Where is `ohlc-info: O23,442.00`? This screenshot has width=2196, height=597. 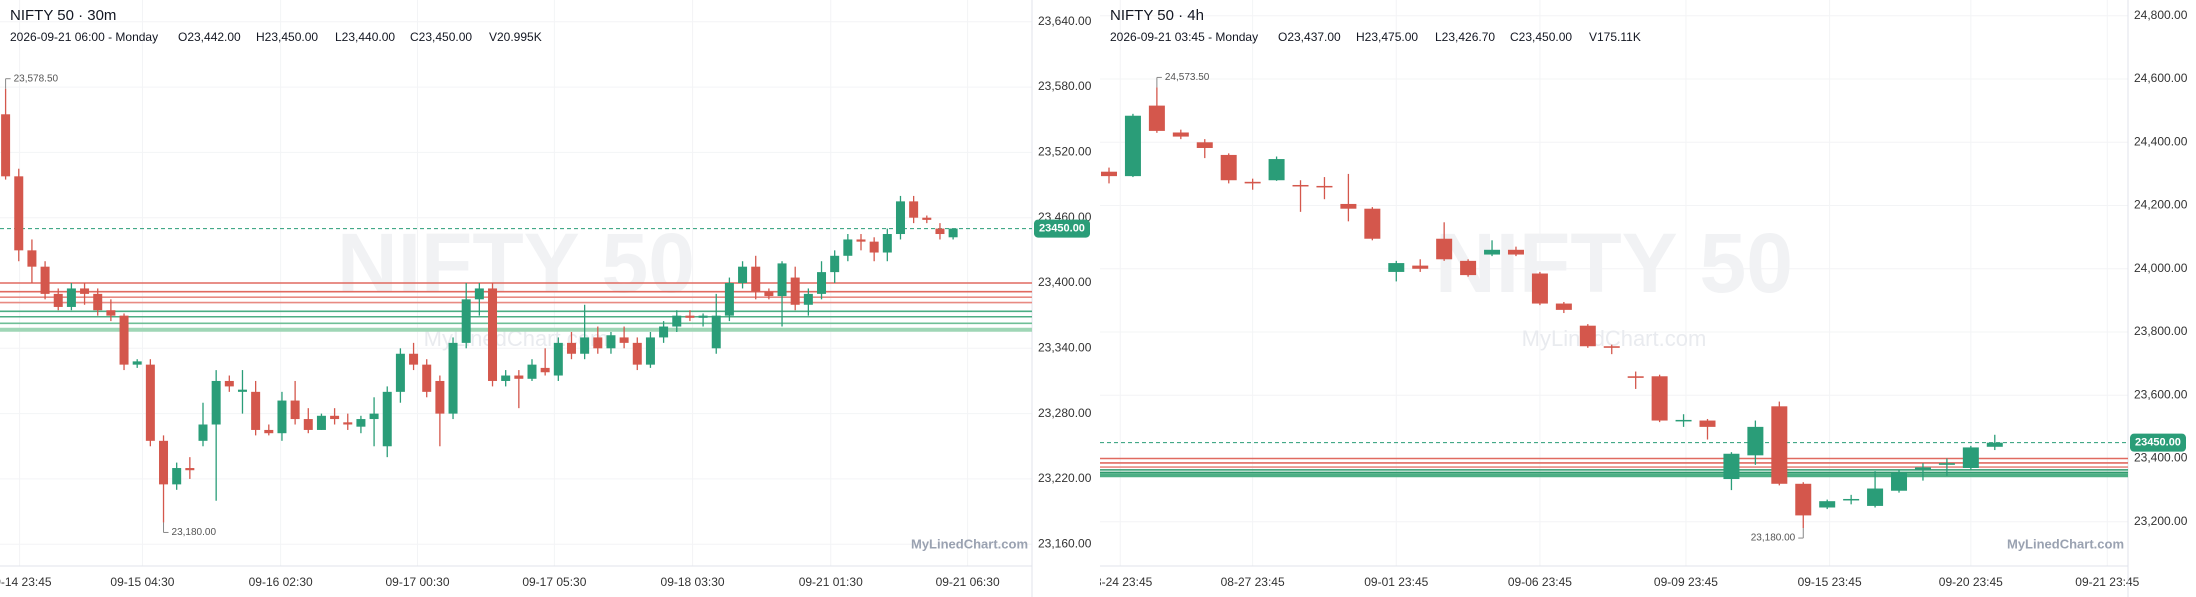
ohlc-info: O23,442.00 is located at coordinates (209, 37).